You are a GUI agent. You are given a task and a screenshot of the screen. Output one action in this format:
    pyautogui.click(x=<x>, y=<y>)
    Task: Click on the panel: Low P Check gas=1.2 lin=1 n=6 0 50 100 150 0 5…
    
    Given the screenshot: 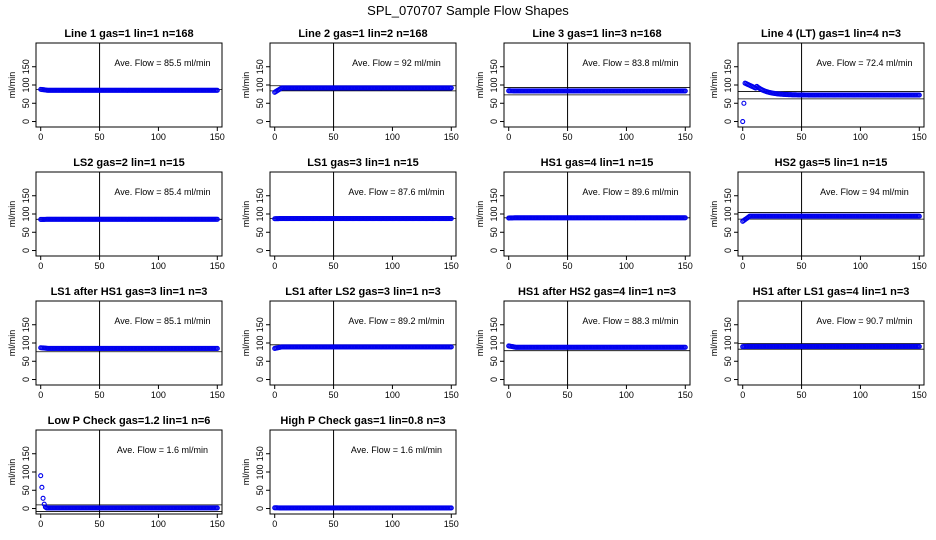 What is the action you would take?
    pyautogui.click(x=116, y=472)
    